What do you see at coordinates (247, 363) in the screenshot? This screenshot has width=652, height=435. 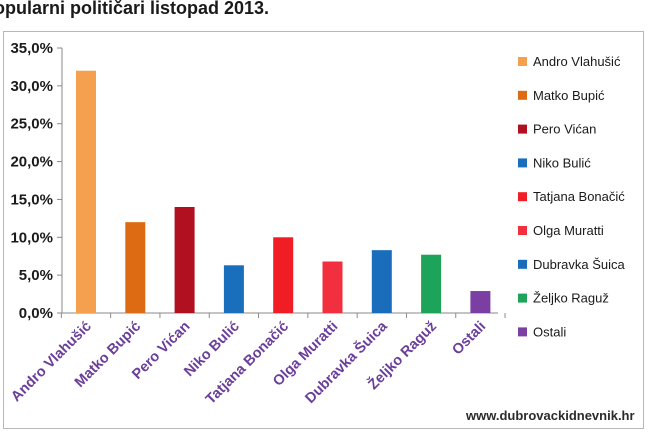 I see `x-tick-label: Tatjana Bonačić` at bounding box center [247, 363].